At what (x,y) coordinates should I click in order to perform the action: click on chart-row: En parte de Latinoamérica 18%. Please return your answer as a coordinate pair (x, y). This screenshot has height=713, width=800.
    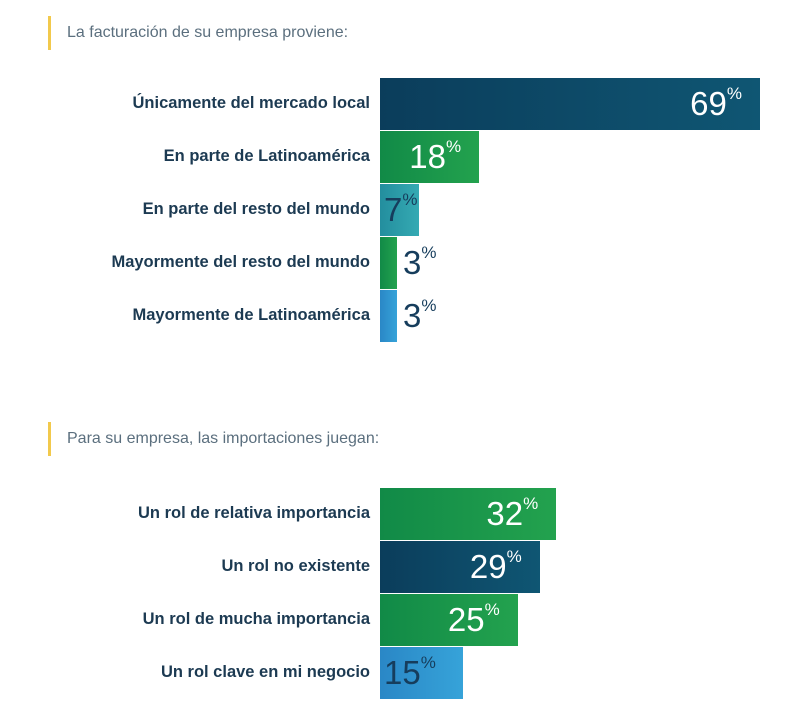
    Looking at the image, I should click on (400, 157).